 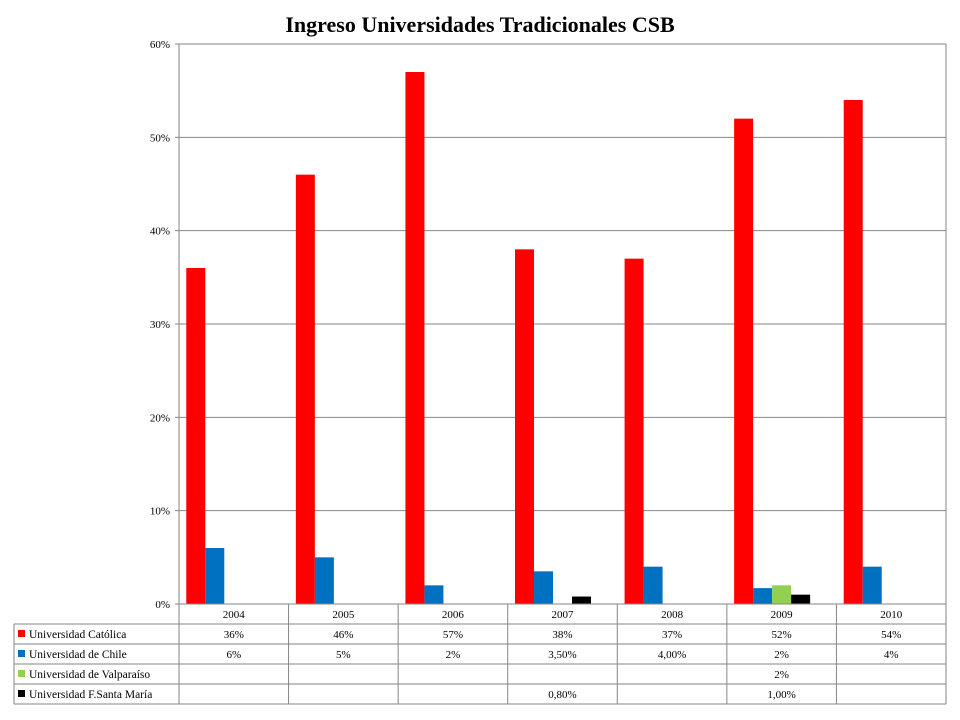 What do you see at coordinates (782, 615) in the screenshot?
I see `x-category-label: 2009` at bounding box center [782, 615].